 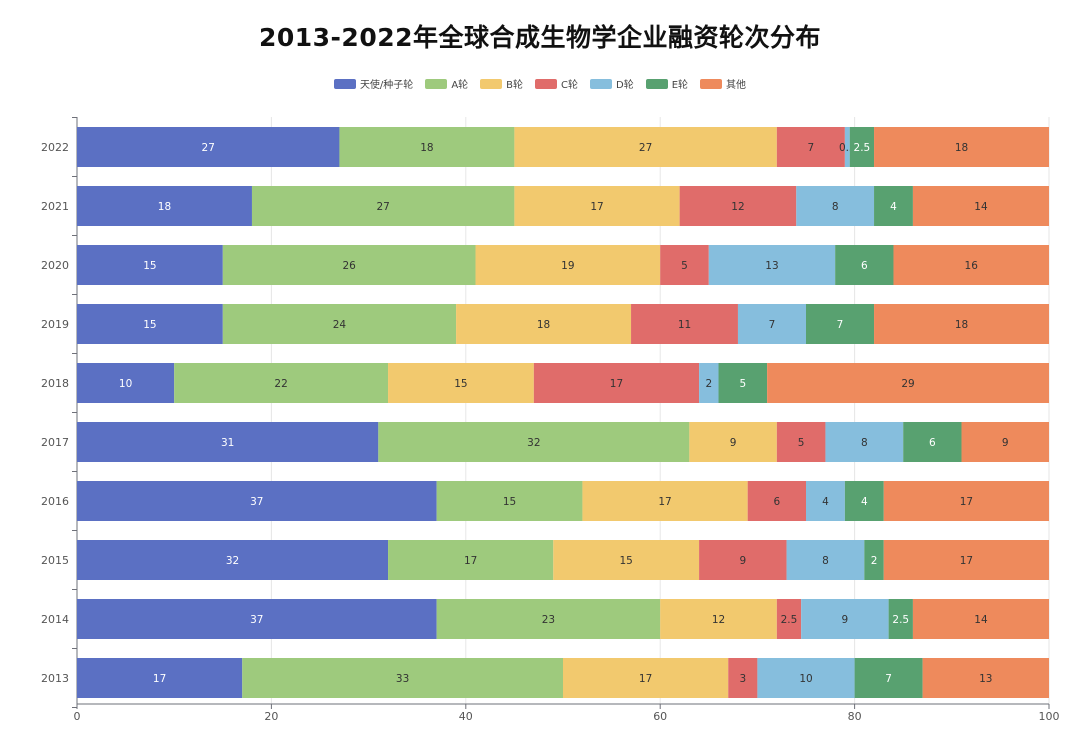 I want to click on bar-label-2015-series-3: 9, so click(x=742, y=561).